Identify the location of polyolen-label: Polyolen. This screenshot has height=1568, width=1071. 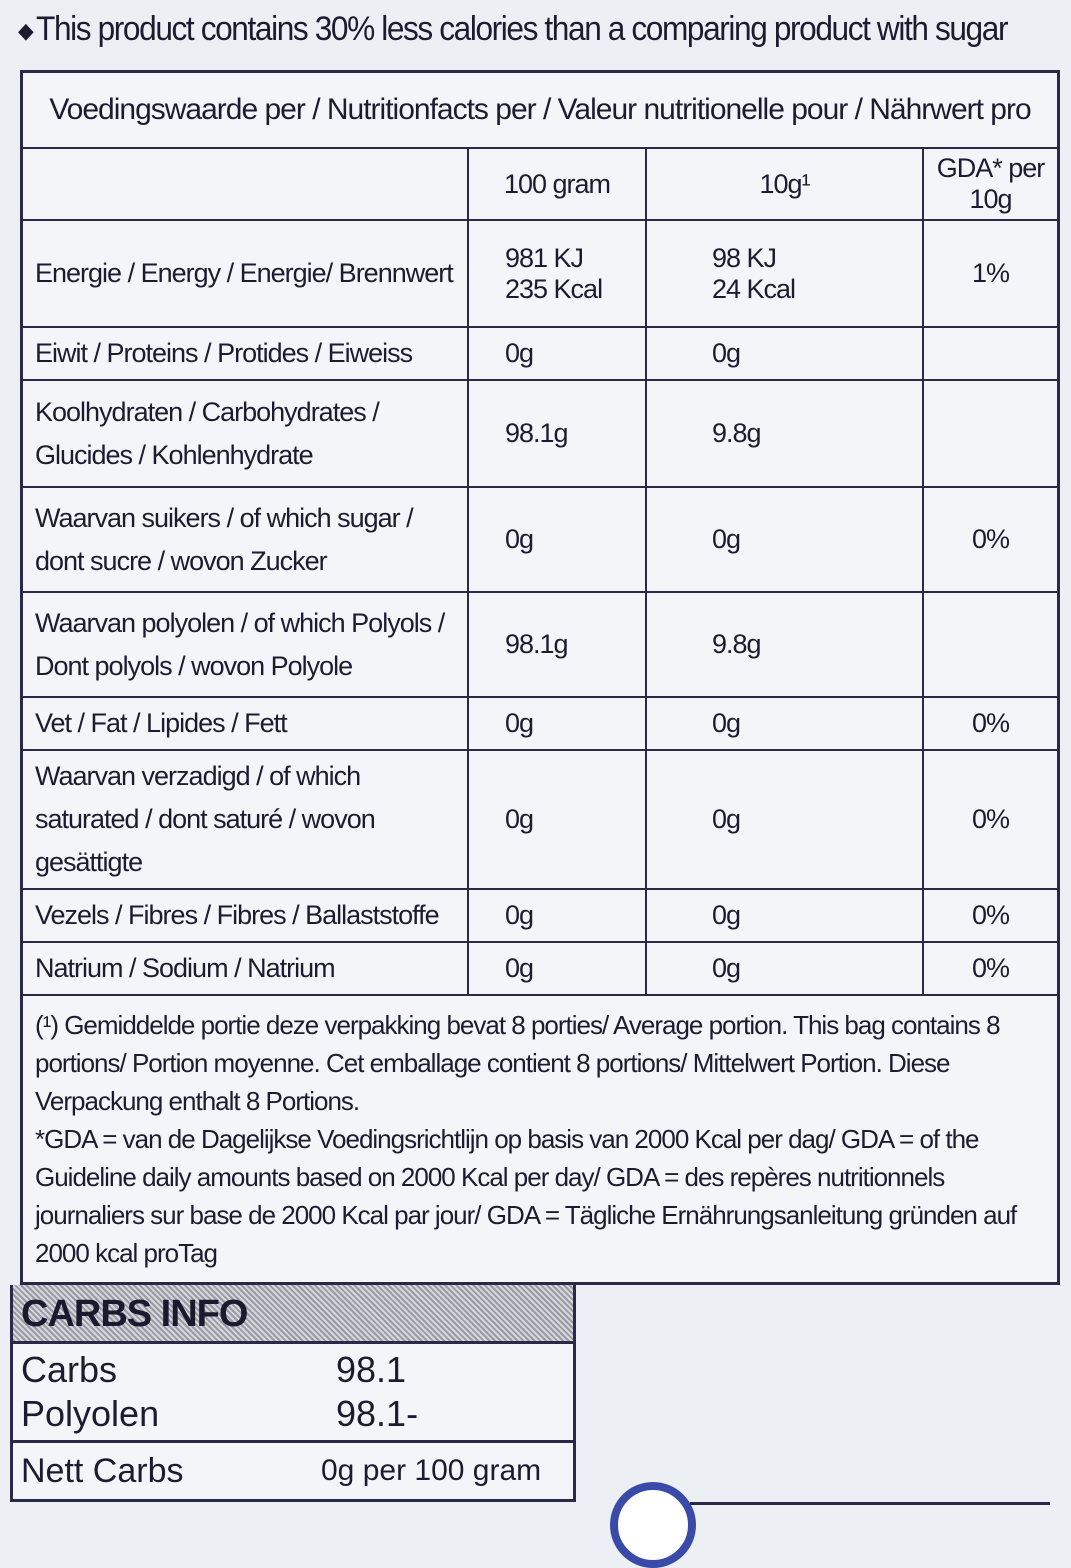
(90, 1413).